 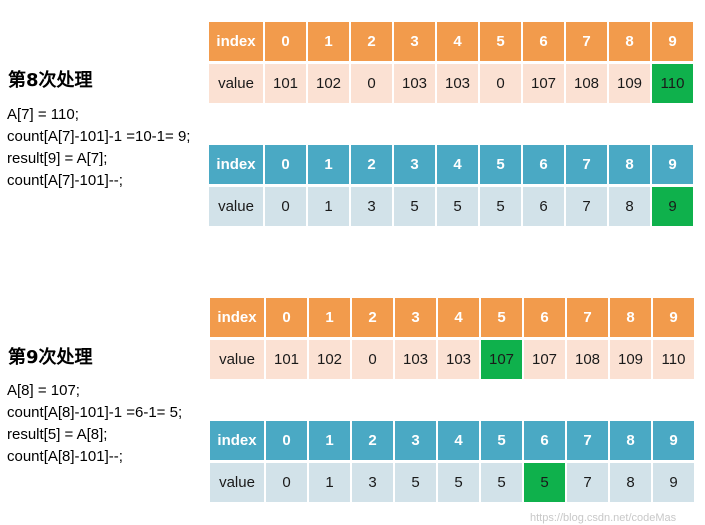 What do you see at coordinates (99, 136) in the screenshot?
I see `code-line: count[A[7]-101]-1 =10-1= 9;` at bounding box center [99, 136].